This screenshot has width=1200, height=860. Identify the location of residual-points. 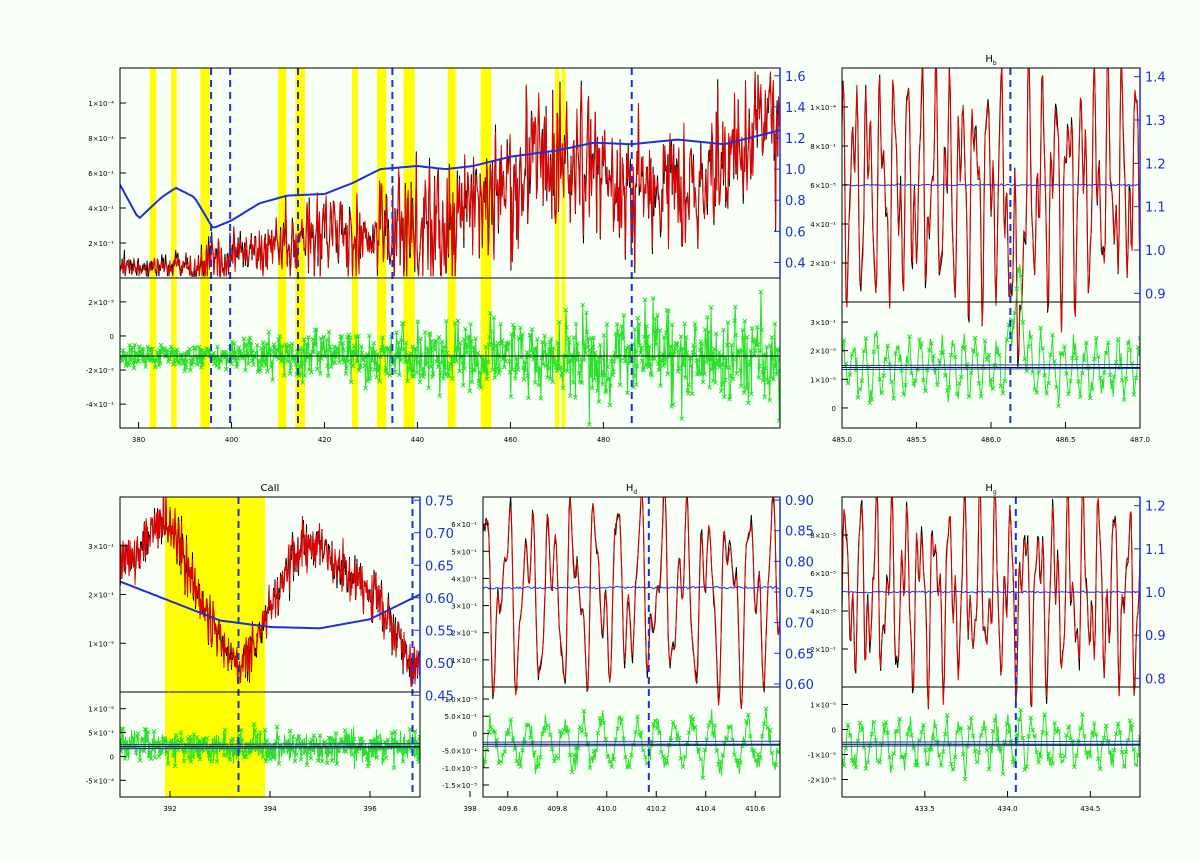
(631, 743).